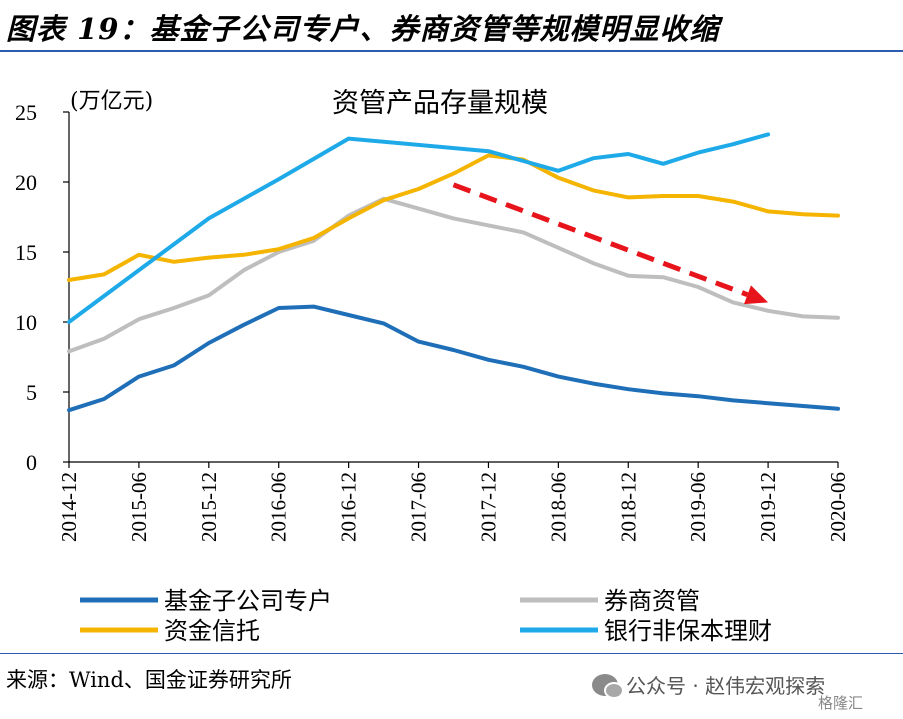  Describe the element at coordinates (608, 686) in the screenshot. I see `wechat-icon` at that location.